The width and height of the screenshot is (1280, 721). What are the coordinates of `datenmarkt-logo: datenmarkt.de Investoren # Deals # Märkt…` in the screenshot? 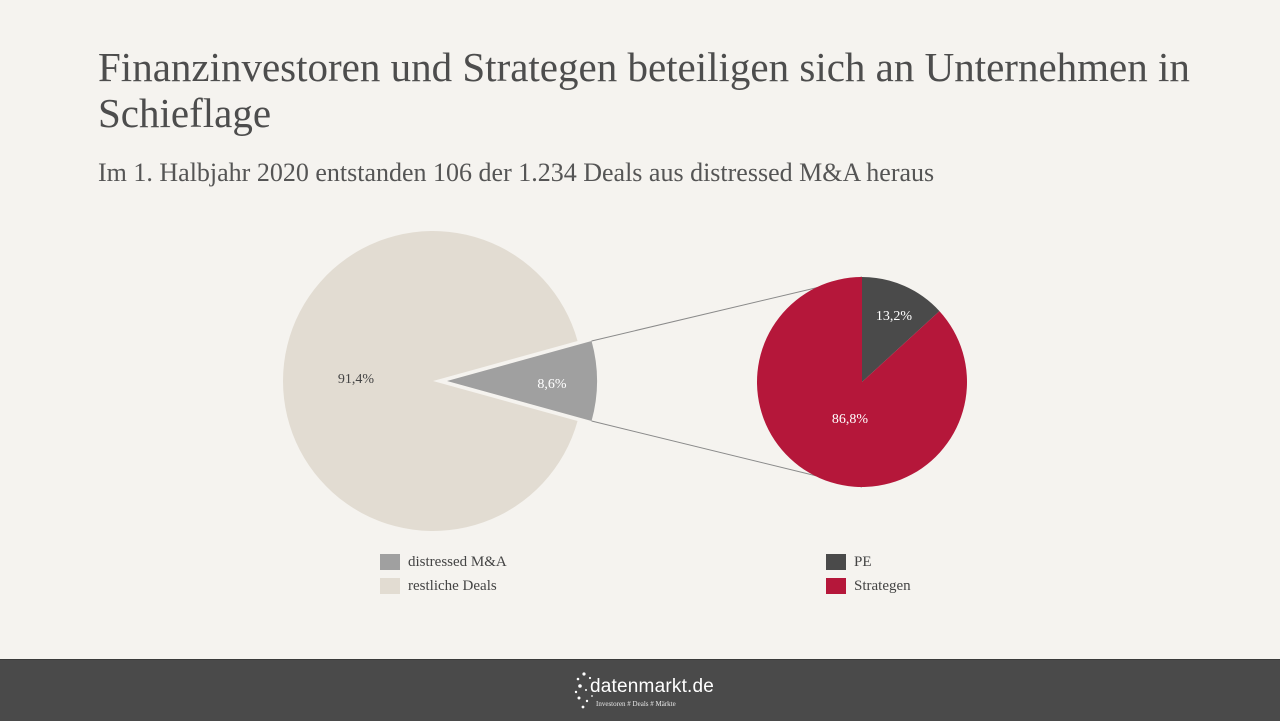 It's located at (644, 691).